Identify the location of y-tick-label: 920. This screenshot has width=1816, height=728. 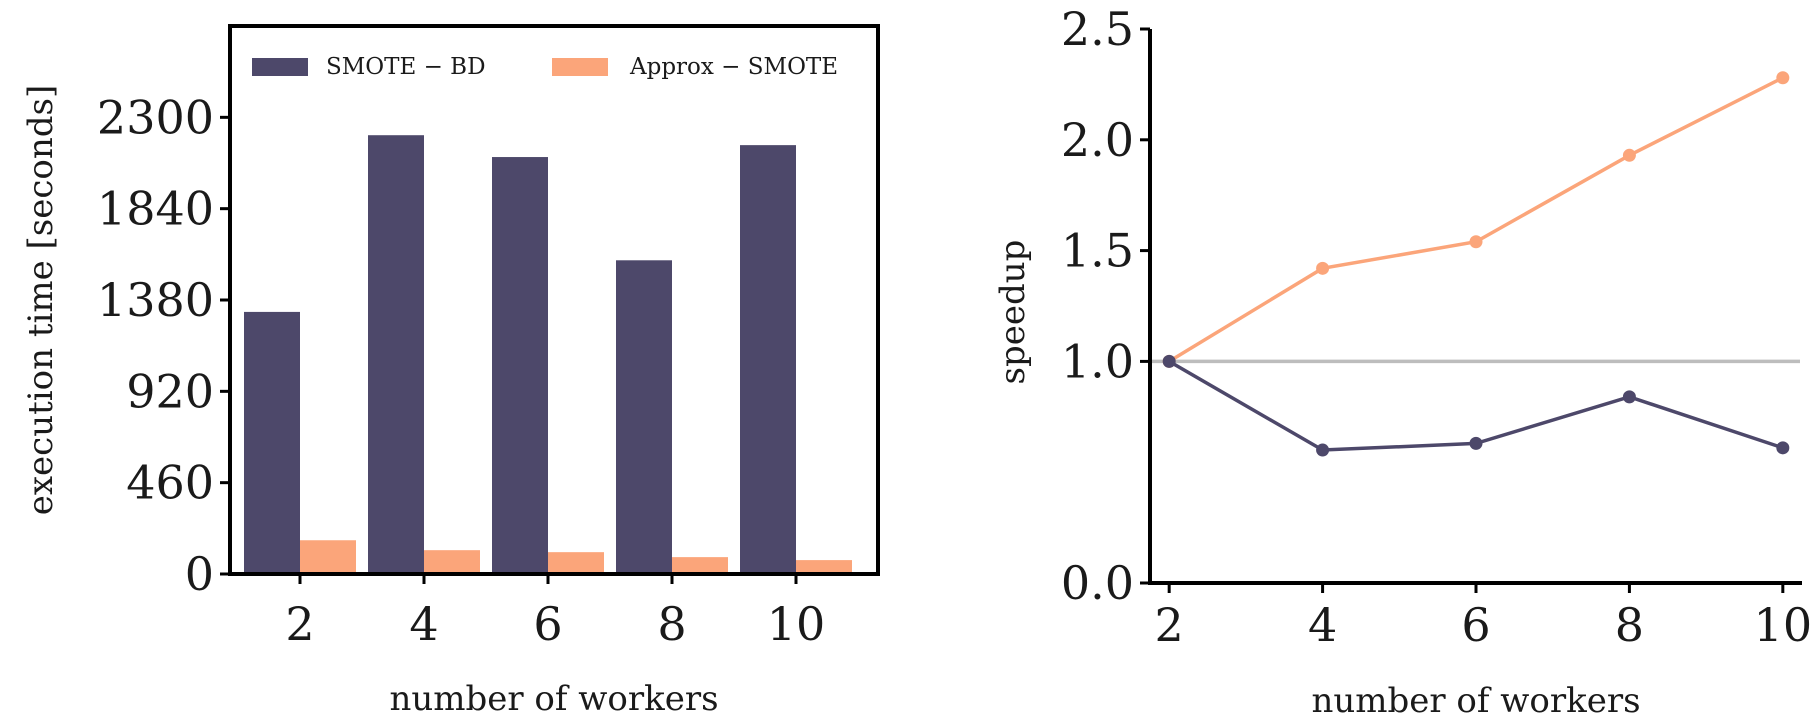
(170, 391).